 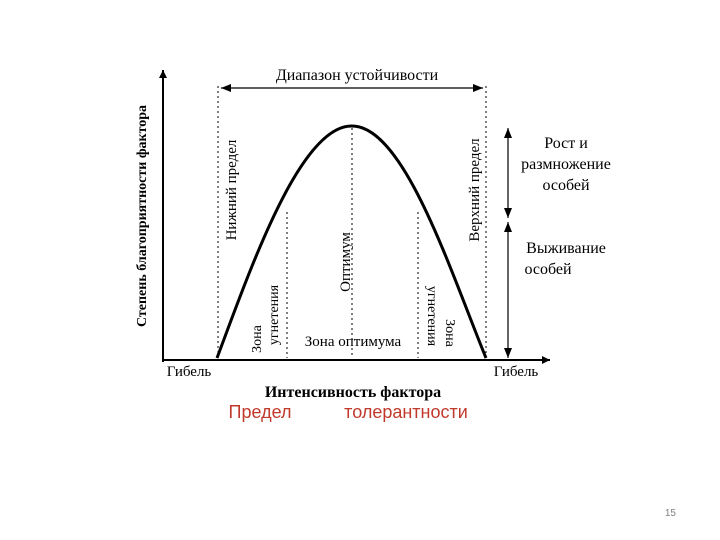 I want to click on survival-line1: Выживание, so click(x=566, y=248).